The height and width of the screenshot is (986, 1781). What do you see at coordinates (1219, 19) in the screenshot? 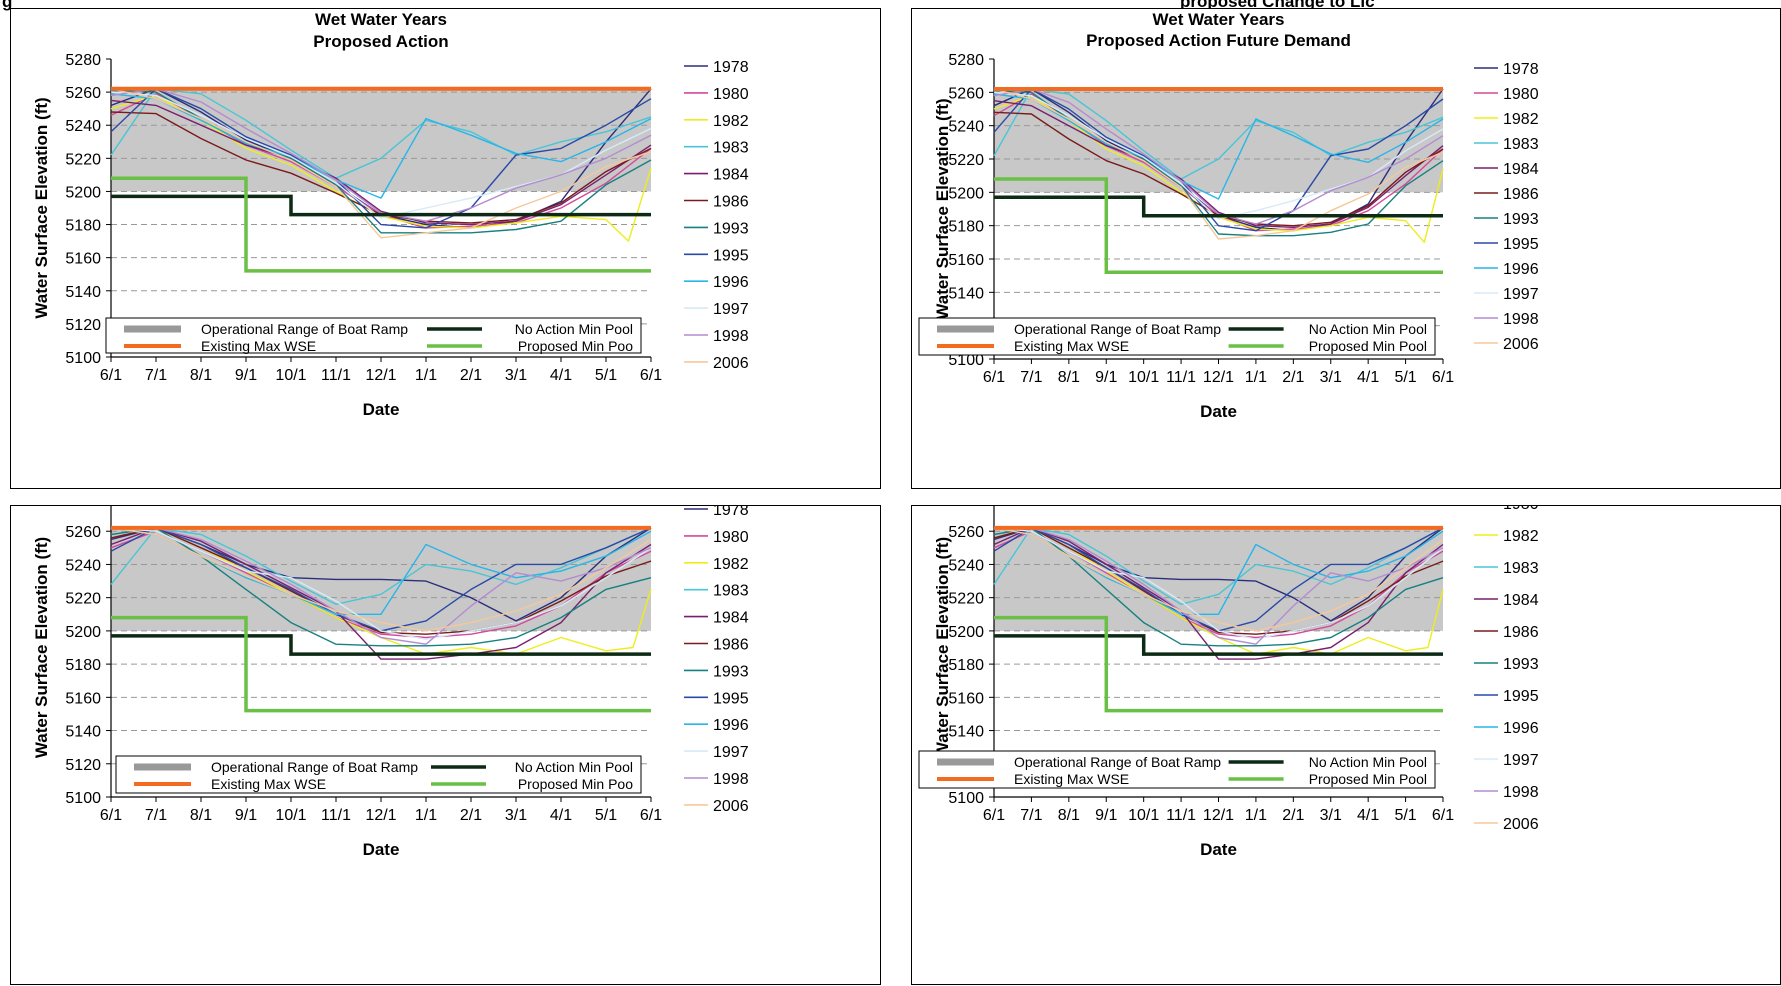
I see `chart-title: Wet Water Years` at bounding box center [1219, 19].